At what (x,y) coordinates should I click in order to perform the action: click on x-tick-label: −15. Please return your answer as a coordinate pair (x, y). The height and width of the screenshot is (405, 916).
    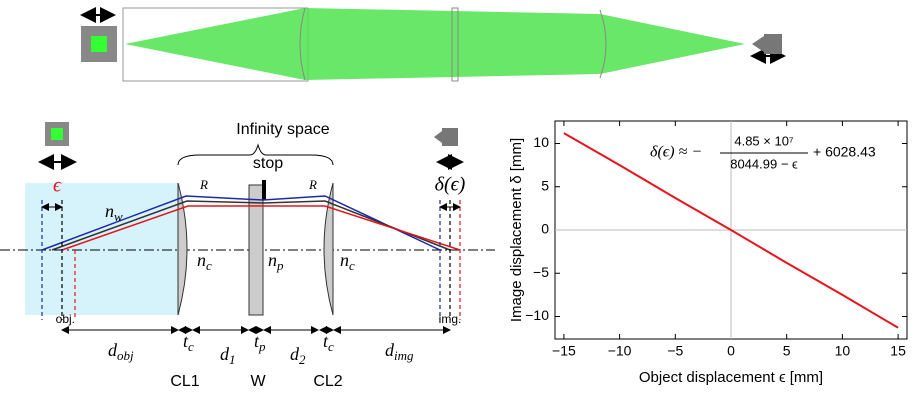
    Looking at the image, I should click on (564, 351).